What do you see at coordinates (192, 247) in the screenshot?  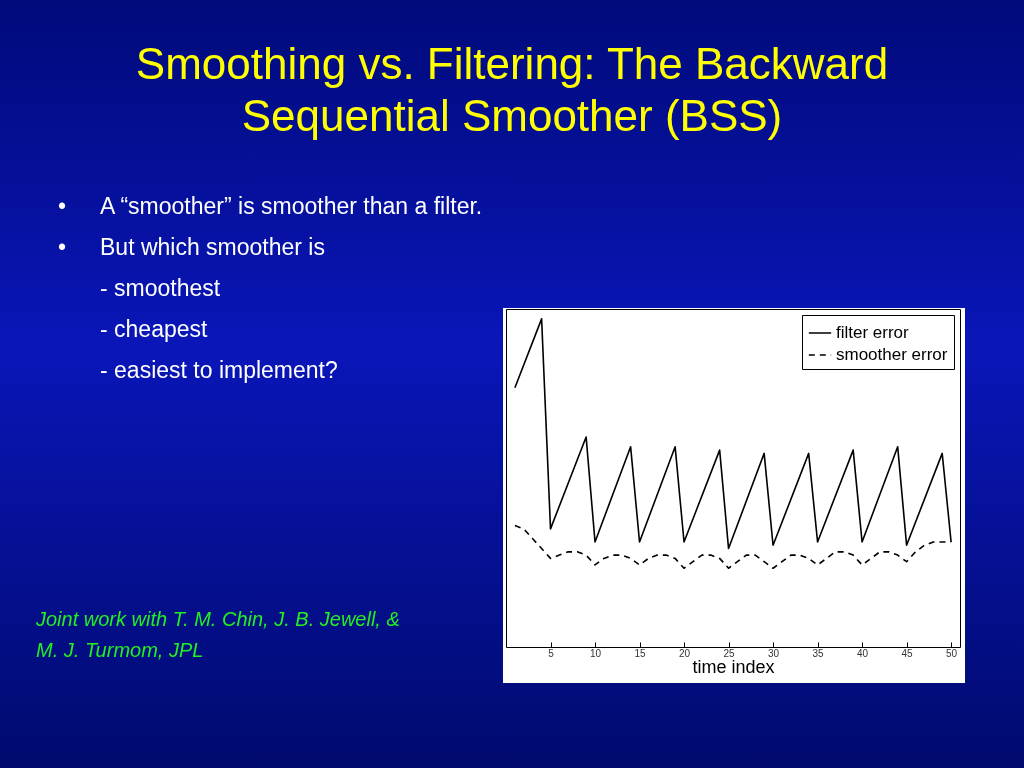 I see `text: • But which smoother is` at bounding box center [192, 247].